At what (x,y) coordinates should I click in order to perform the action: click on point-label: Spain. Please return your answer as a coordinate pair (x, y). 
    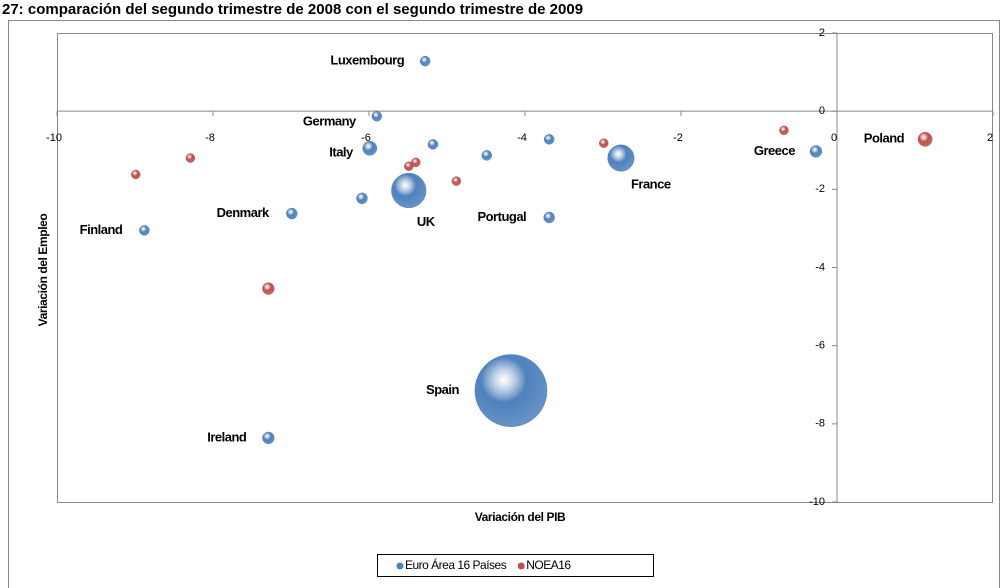
    Looking at the image, I should click on (442, 389).